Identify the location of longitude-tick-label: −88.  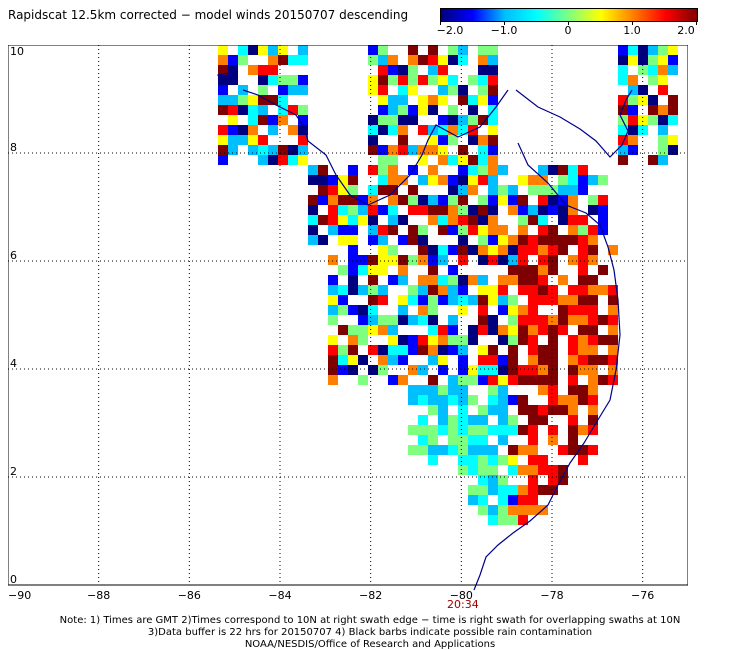
(98, 595).